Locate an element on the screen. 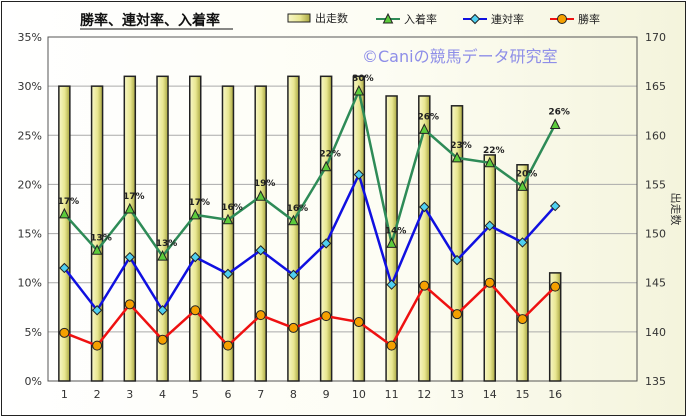 The width and height of the screenshot is (689, 419). data-label: 20% is located at coordinates (527, 174).